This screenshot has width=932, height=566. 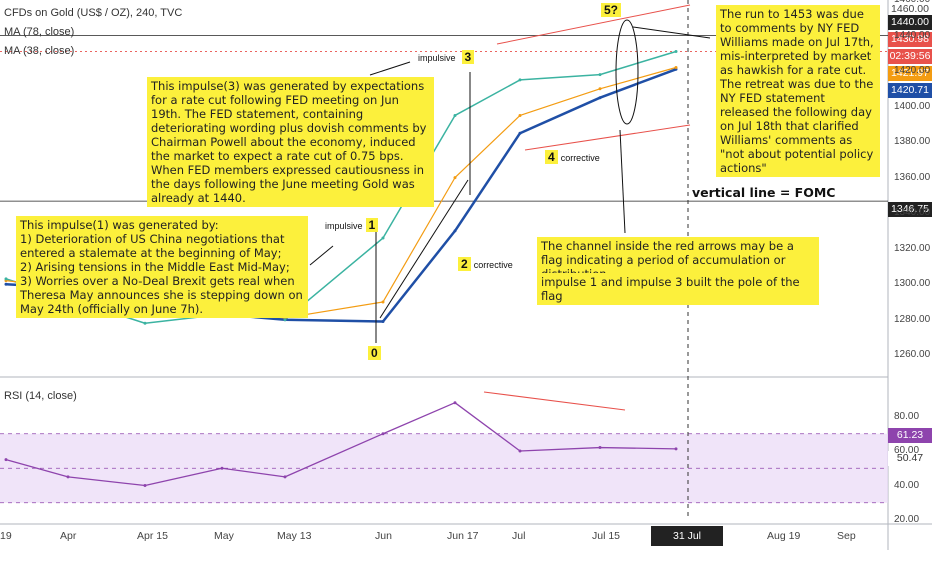 I want to click on time-tick: Jun, so click(x=383, y=536).